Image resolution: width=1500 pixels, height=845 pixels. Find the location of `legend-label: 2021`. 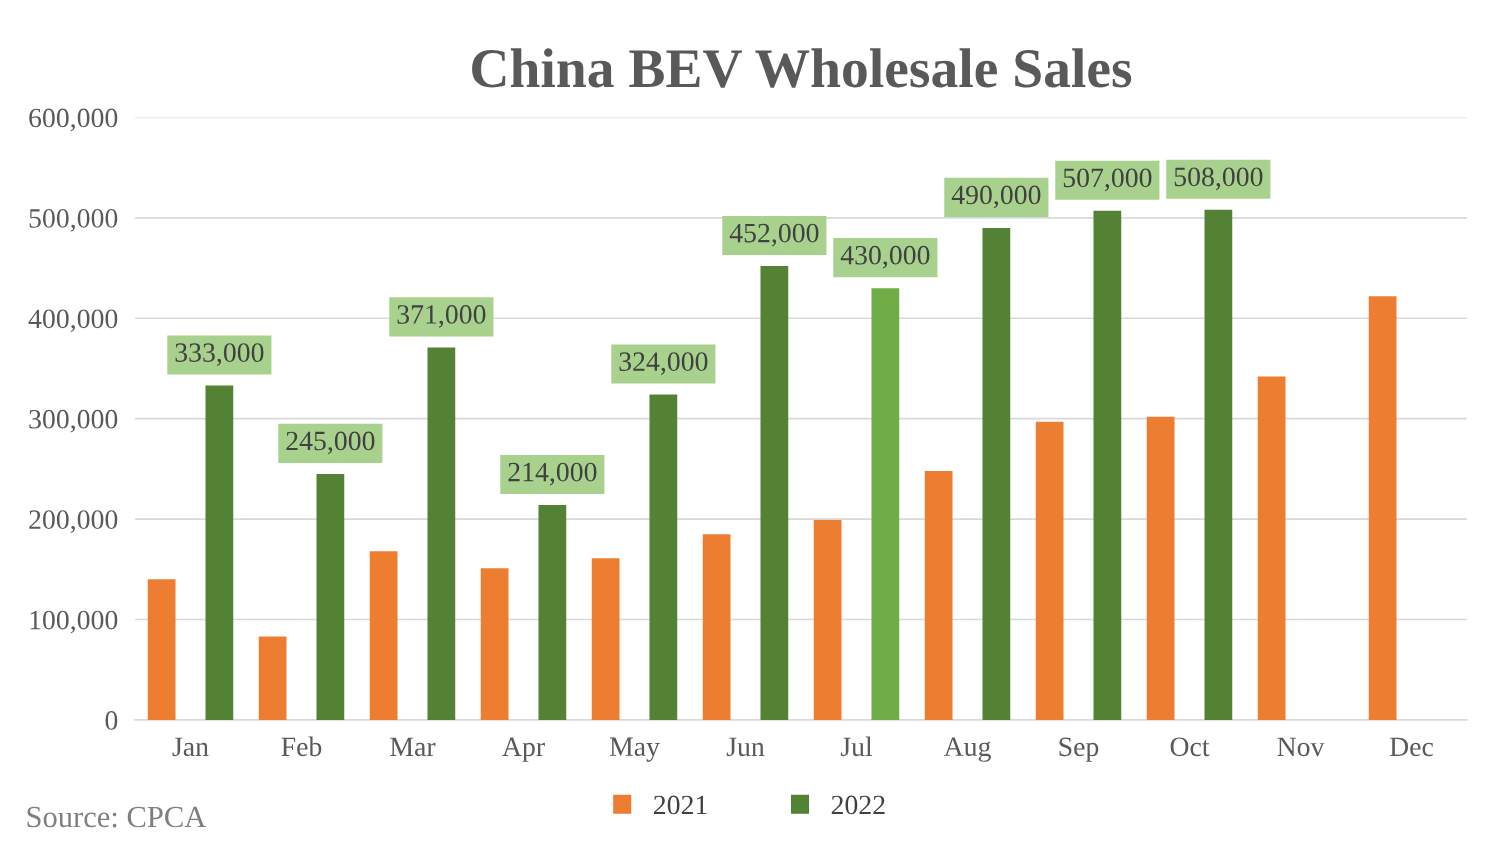

legend-label: 2021 is located at coordinates (680, 805).